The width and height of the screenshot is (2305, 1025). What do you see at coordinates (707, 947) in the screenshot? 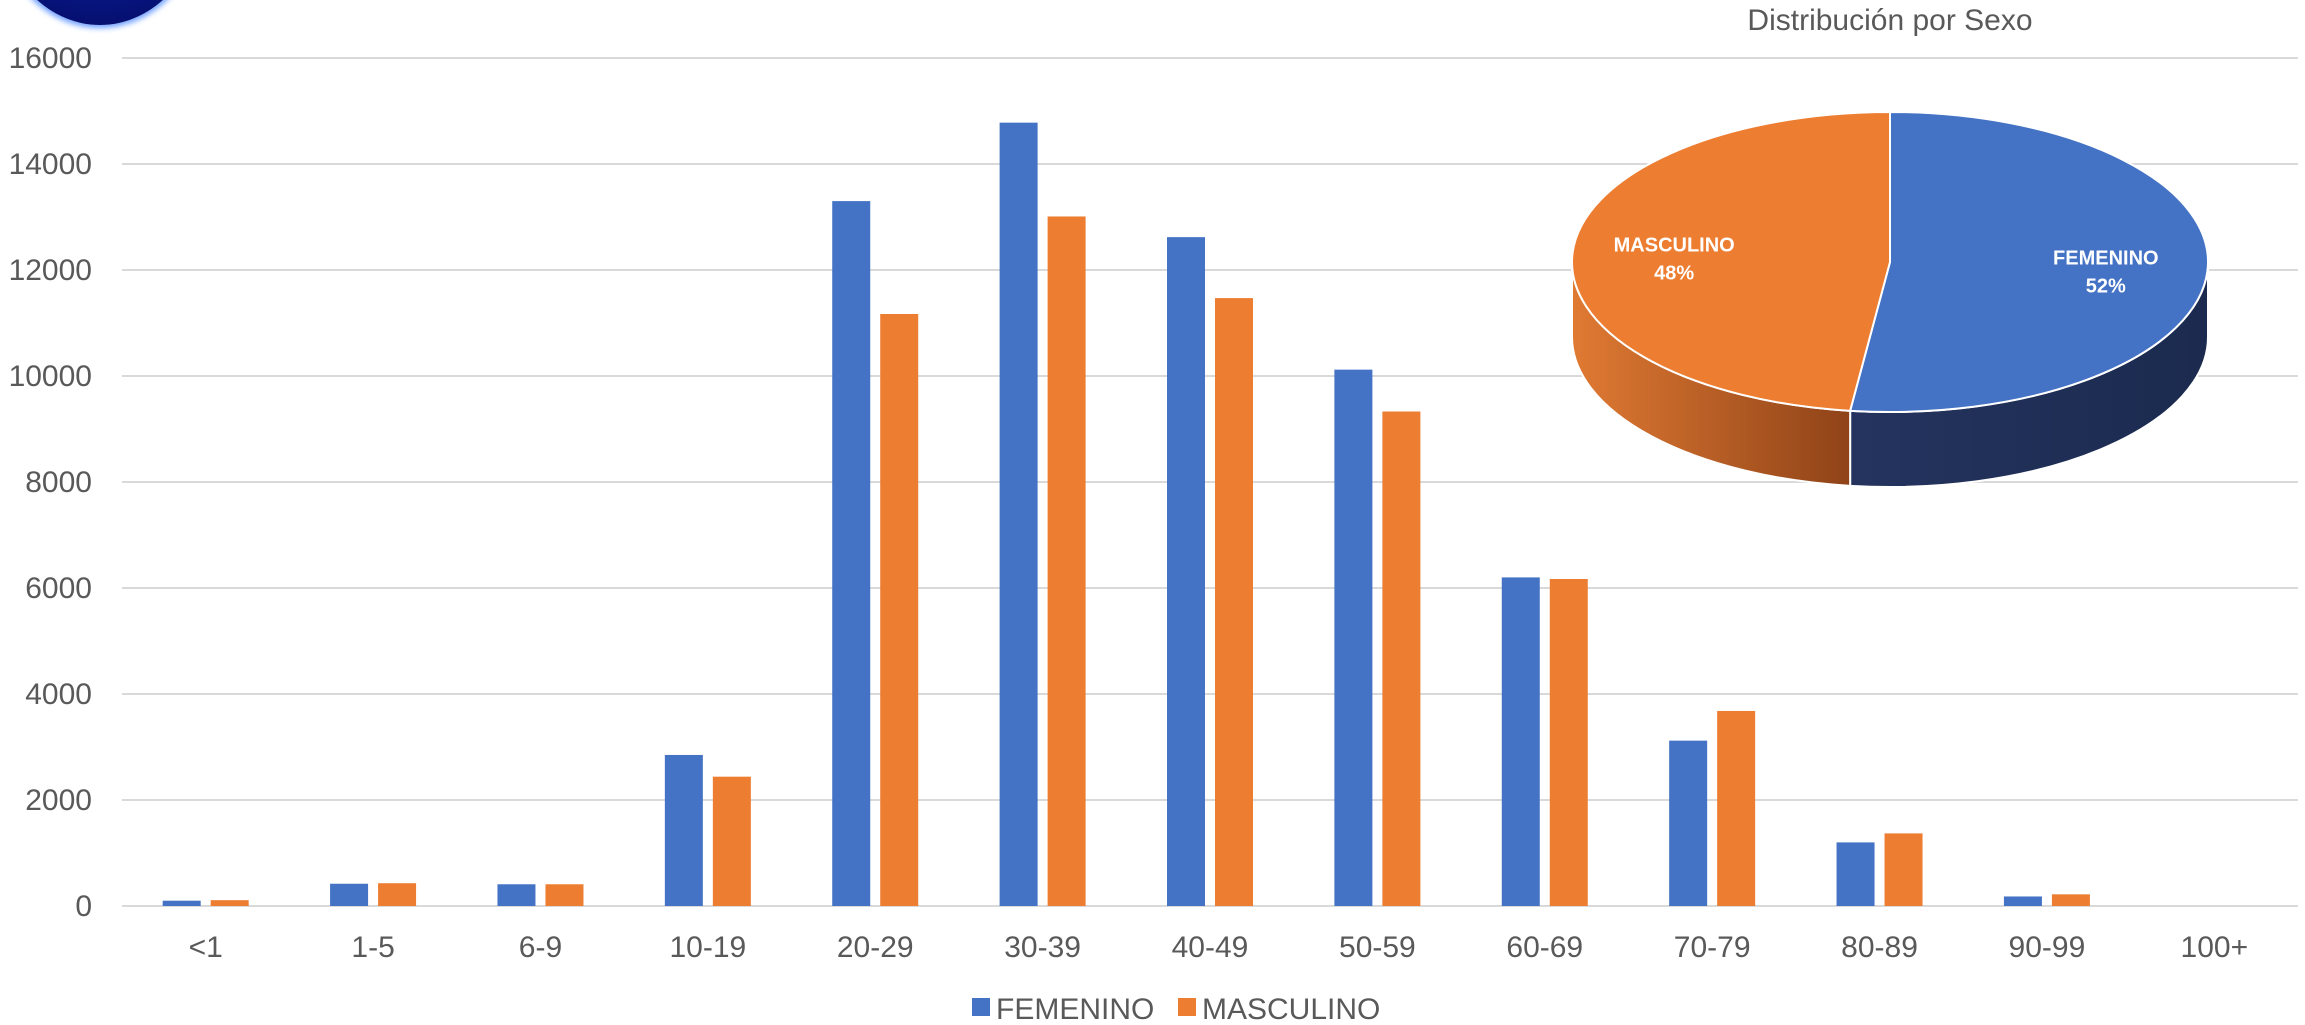
I see `x-tick-label: 10-19` at bounding box center [707, 947].